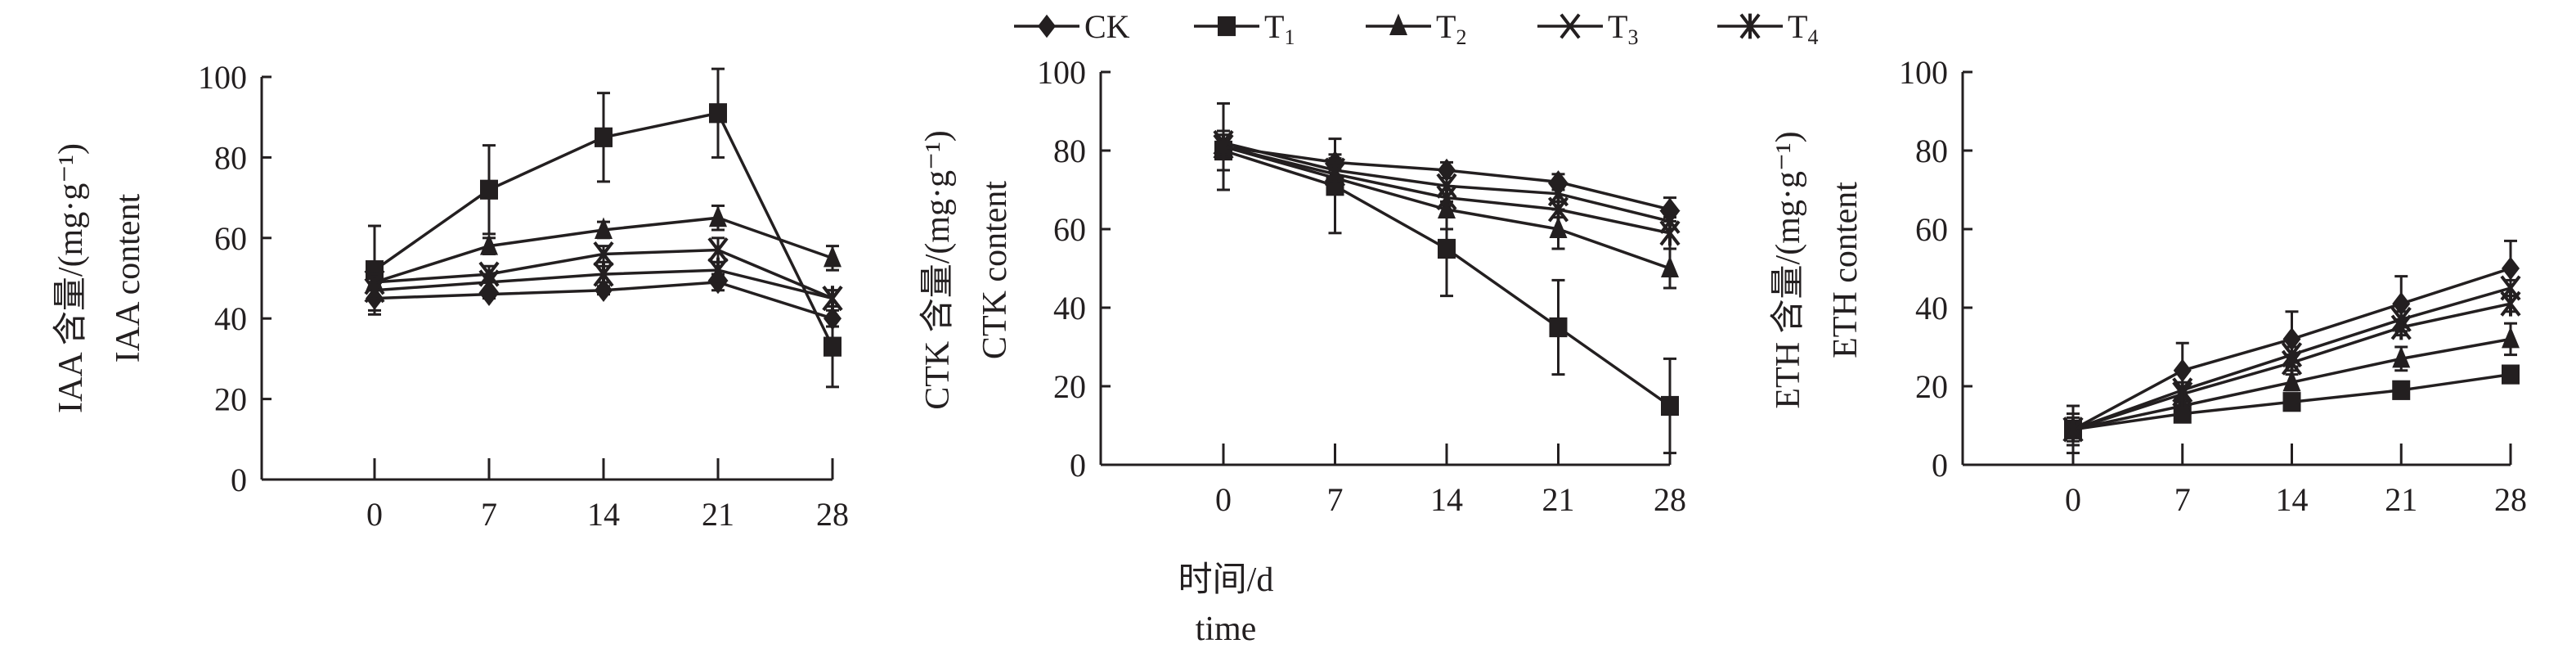 The image size is (2576, 662). I want to click on legend: CK T1 T2 T3 T4, so click(1416, 29).